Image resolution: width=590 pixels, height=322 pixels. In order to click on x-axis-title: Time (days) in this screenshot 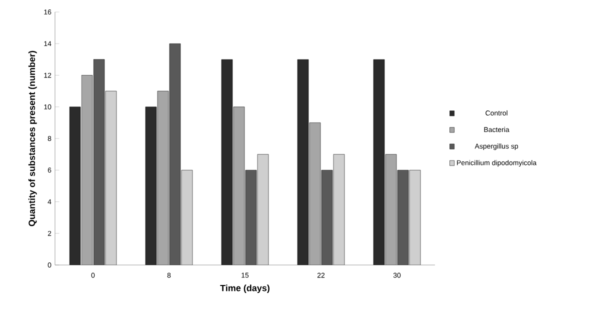, I will do `click(245, 289)`.